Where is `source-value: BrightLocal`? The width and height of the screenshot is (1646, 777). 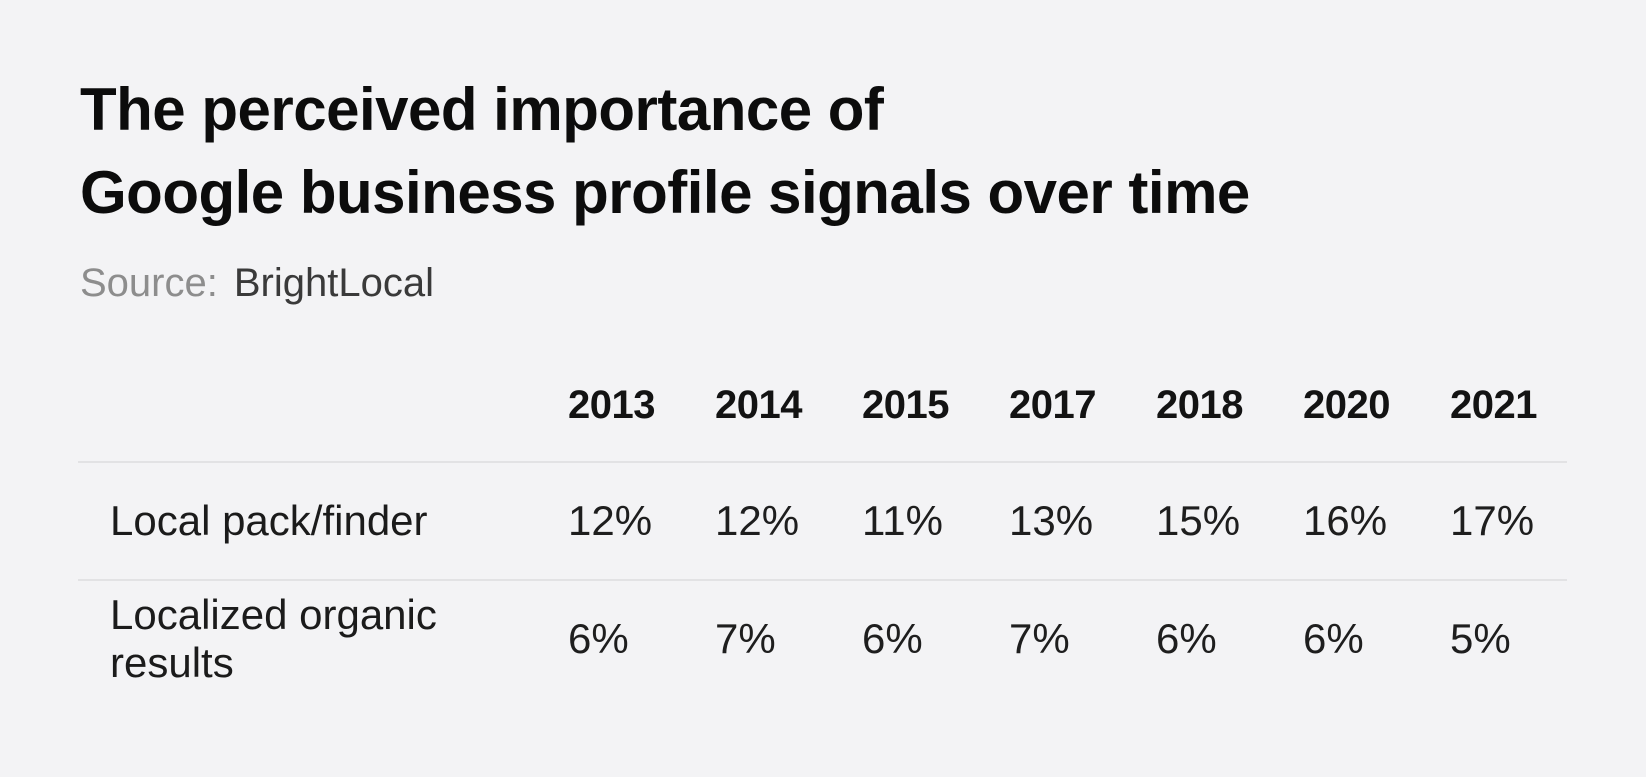
source-value: BrightLocal is located at coordinates (333, 283).